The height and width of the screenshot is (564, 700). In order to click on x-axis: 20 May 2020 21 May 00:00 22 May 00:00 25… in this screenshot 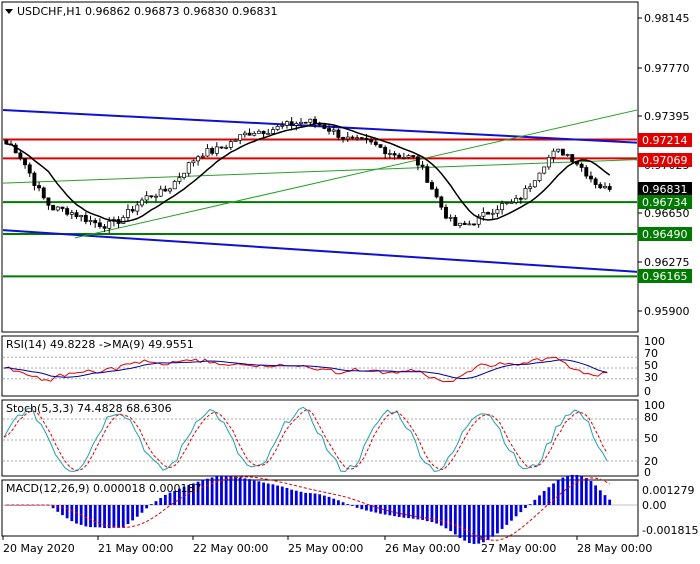, I will do `click(327, 545)`.